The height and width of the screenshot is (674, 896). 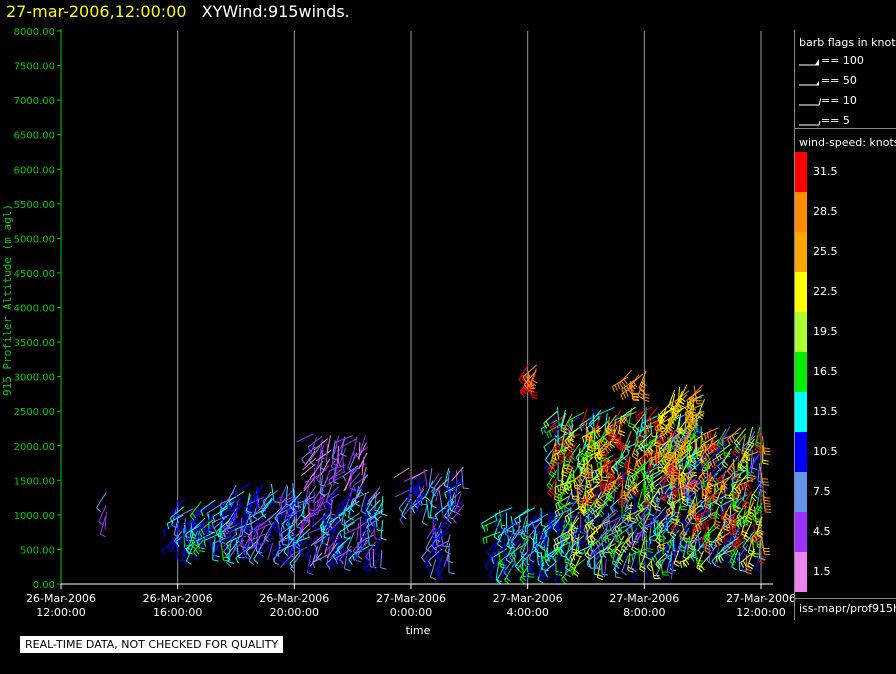 I want to click on x-tick-date: 26-Mar-2006, so click(x=294, y=598).